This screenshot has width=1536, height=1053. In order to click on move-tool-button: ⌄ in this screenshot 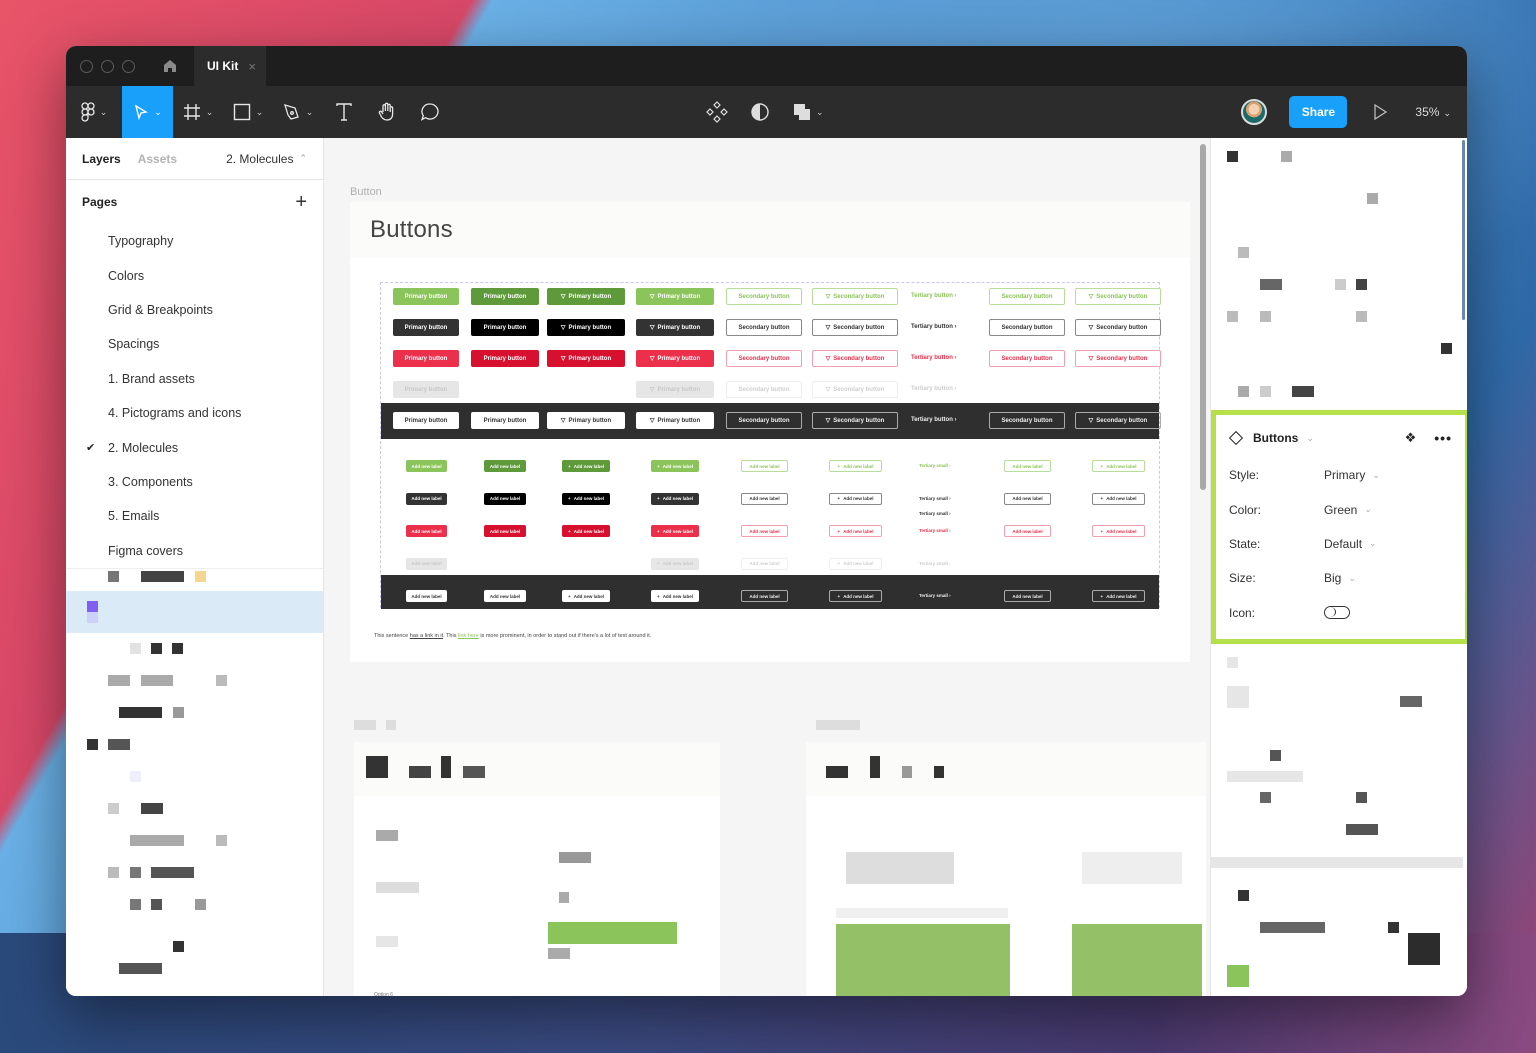, I will do `click(147, 112)`.